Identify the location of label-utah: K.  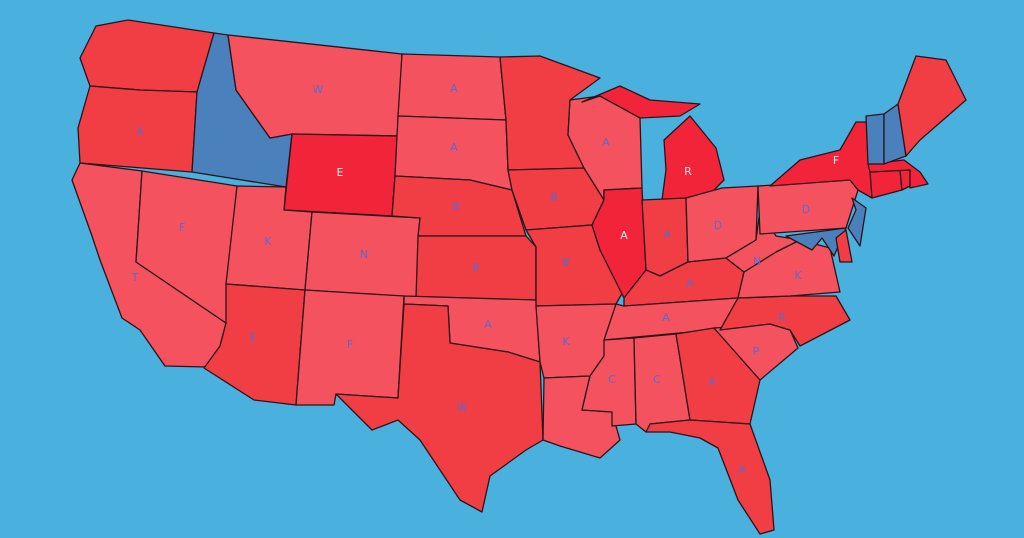
(268, 241).